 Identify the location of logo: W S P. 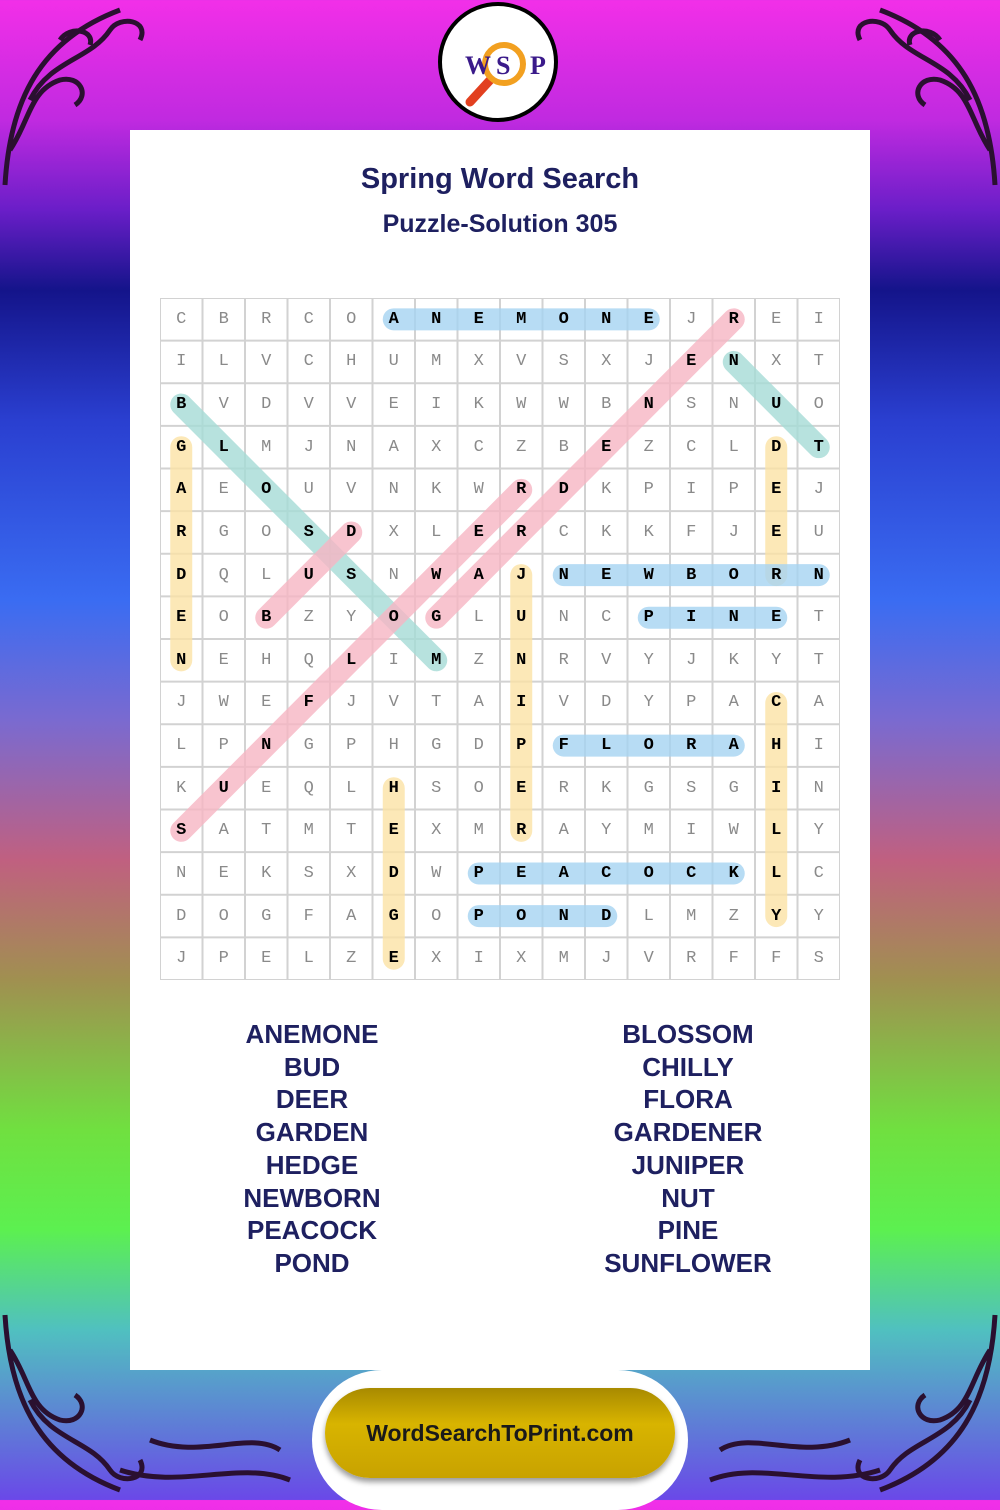
(498, 62).